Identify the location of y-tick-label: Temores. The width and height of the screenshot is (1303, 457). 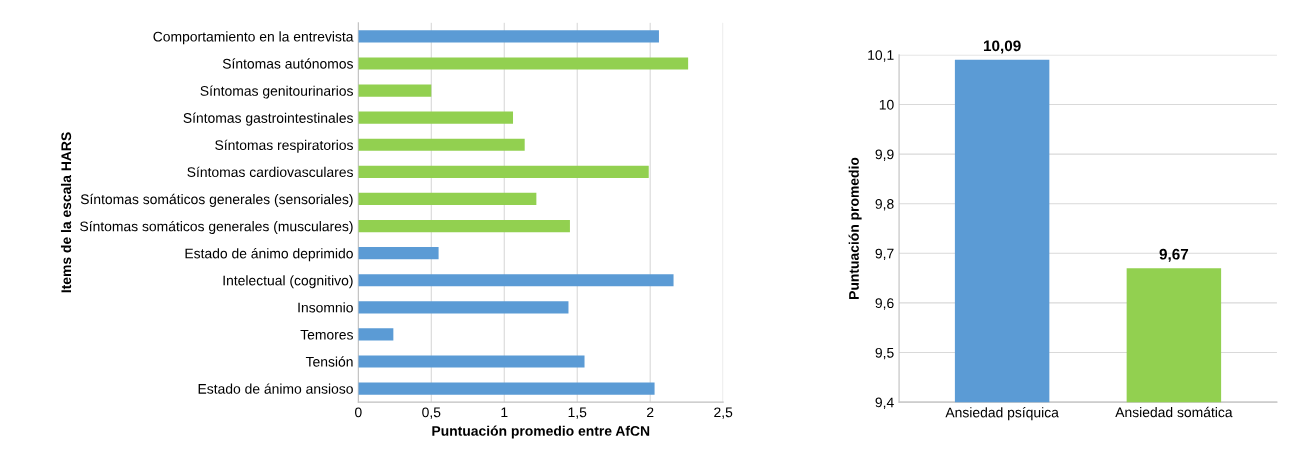
(326, 334).